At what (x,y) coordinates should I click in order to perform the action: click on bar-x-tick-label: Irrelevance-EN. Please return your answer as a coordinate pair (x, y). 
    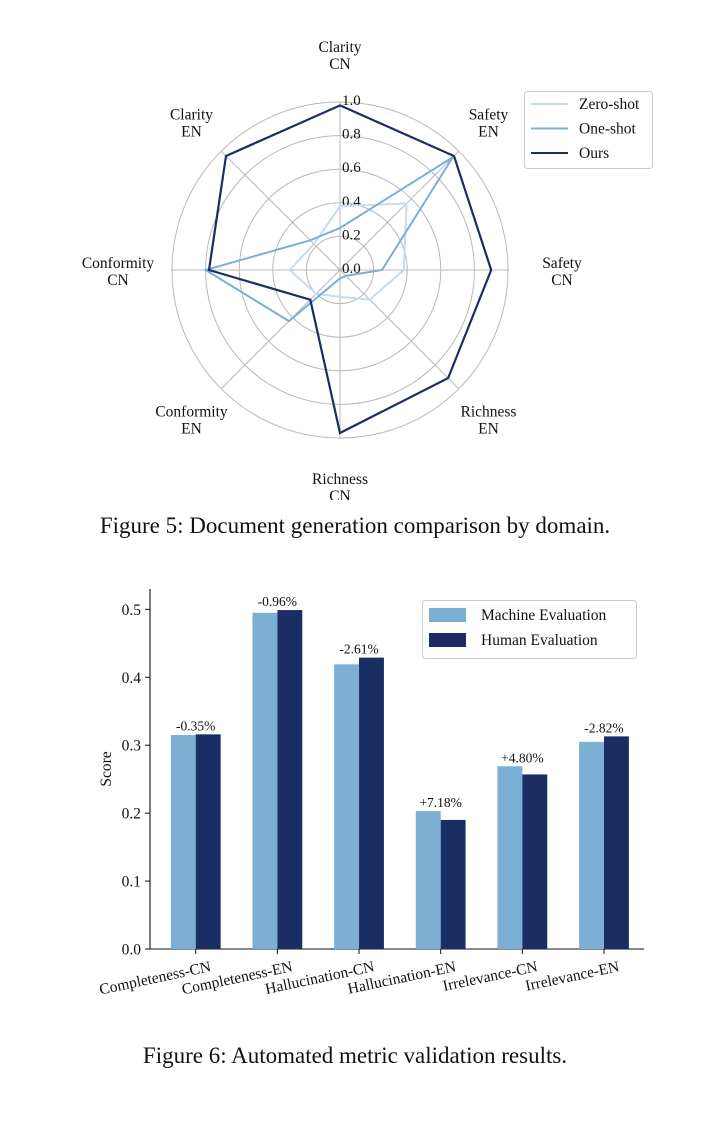
    Looking at the image, I should click on (572, 976).